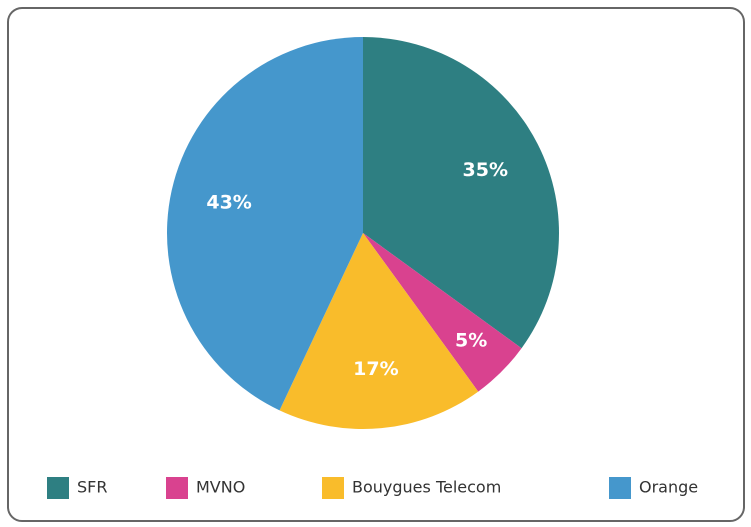 The height and width of the screenshot is (527, 751). What do you see at coordinates (668, 487) in the screenshot?
I see `legend-label: Orange` at bounding box center [668, 487].